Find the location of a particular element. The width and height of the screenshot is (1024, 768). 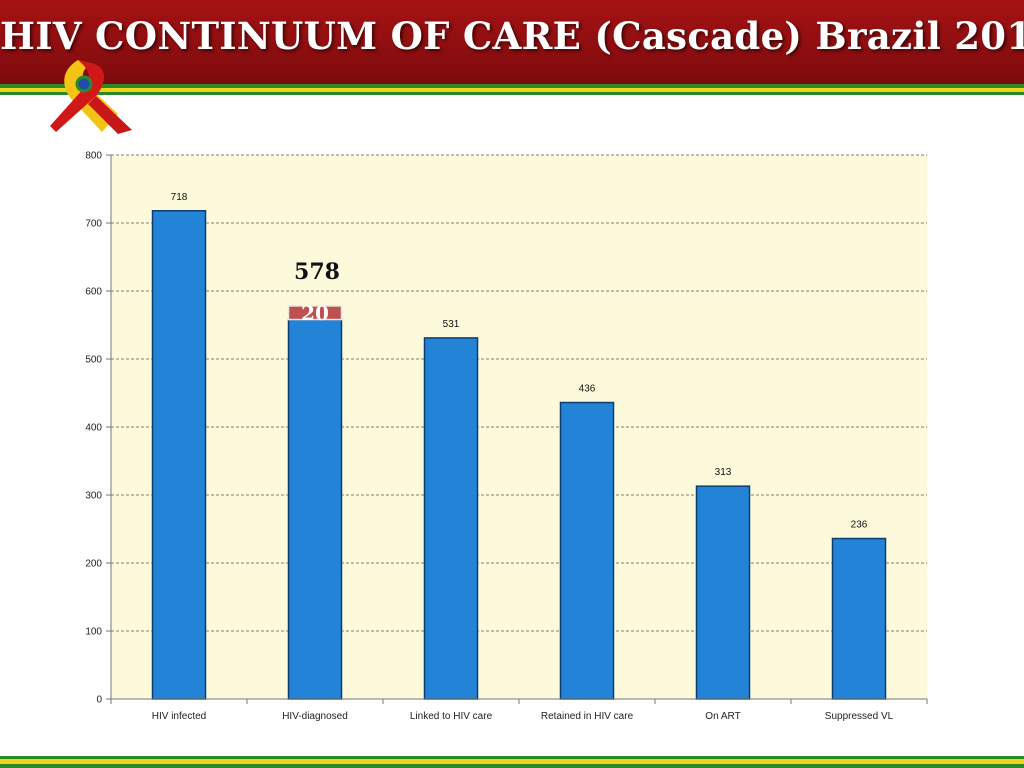

header-stripe-green-lower is located at coordinates (512, 93).